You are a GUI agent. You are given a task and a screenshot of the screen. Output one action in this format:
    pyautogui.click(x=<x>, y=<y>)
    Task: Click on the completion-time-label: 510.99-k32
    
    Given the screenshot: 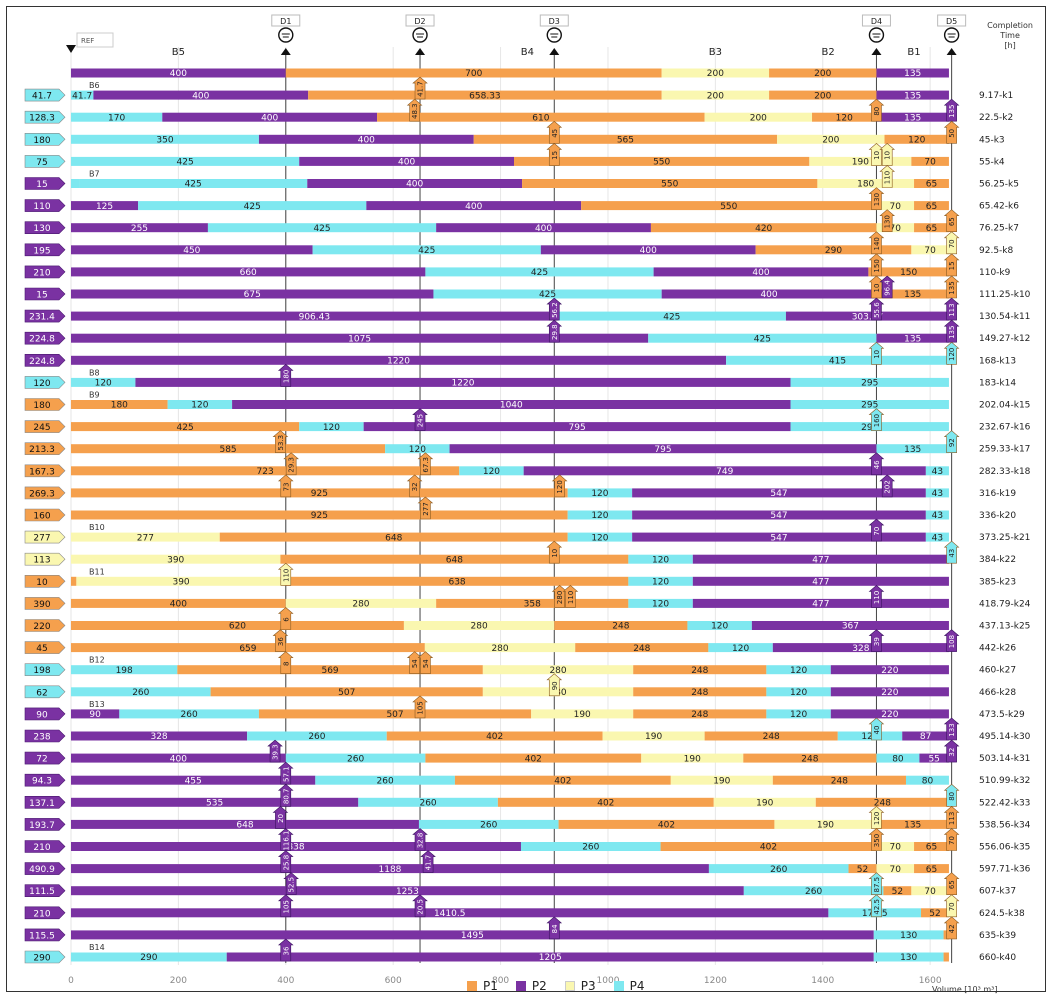 What is the action you would take?
    pyautogui.click(x=1004, y=781)
    